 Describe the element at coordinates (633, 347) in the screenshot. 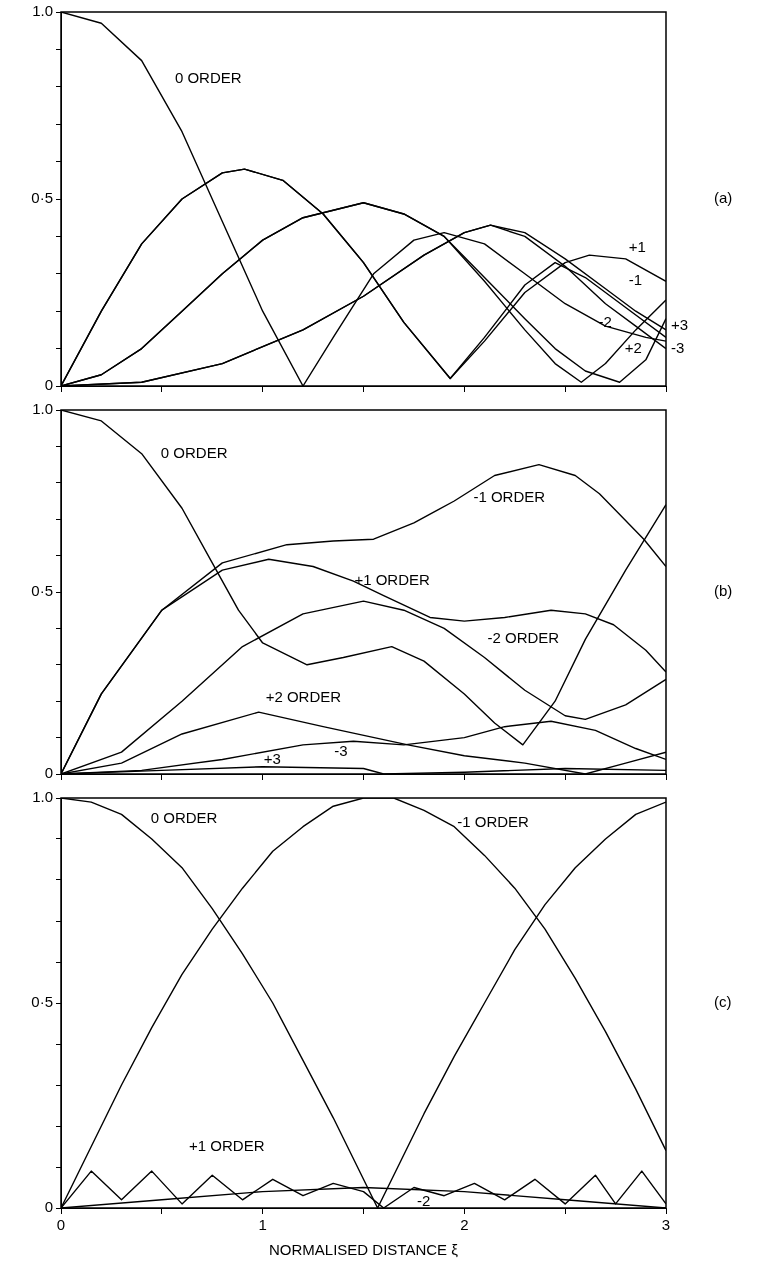

I see `annotation: +2` at that location.